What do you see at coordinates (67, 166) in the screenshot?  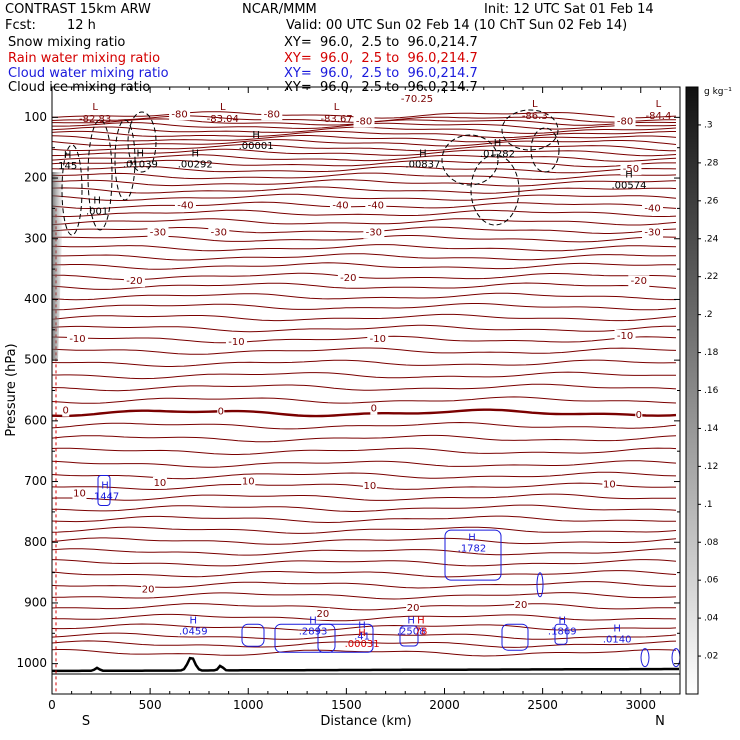 I see `snow-maximum-value: 145` at bounding box center [67, 166].